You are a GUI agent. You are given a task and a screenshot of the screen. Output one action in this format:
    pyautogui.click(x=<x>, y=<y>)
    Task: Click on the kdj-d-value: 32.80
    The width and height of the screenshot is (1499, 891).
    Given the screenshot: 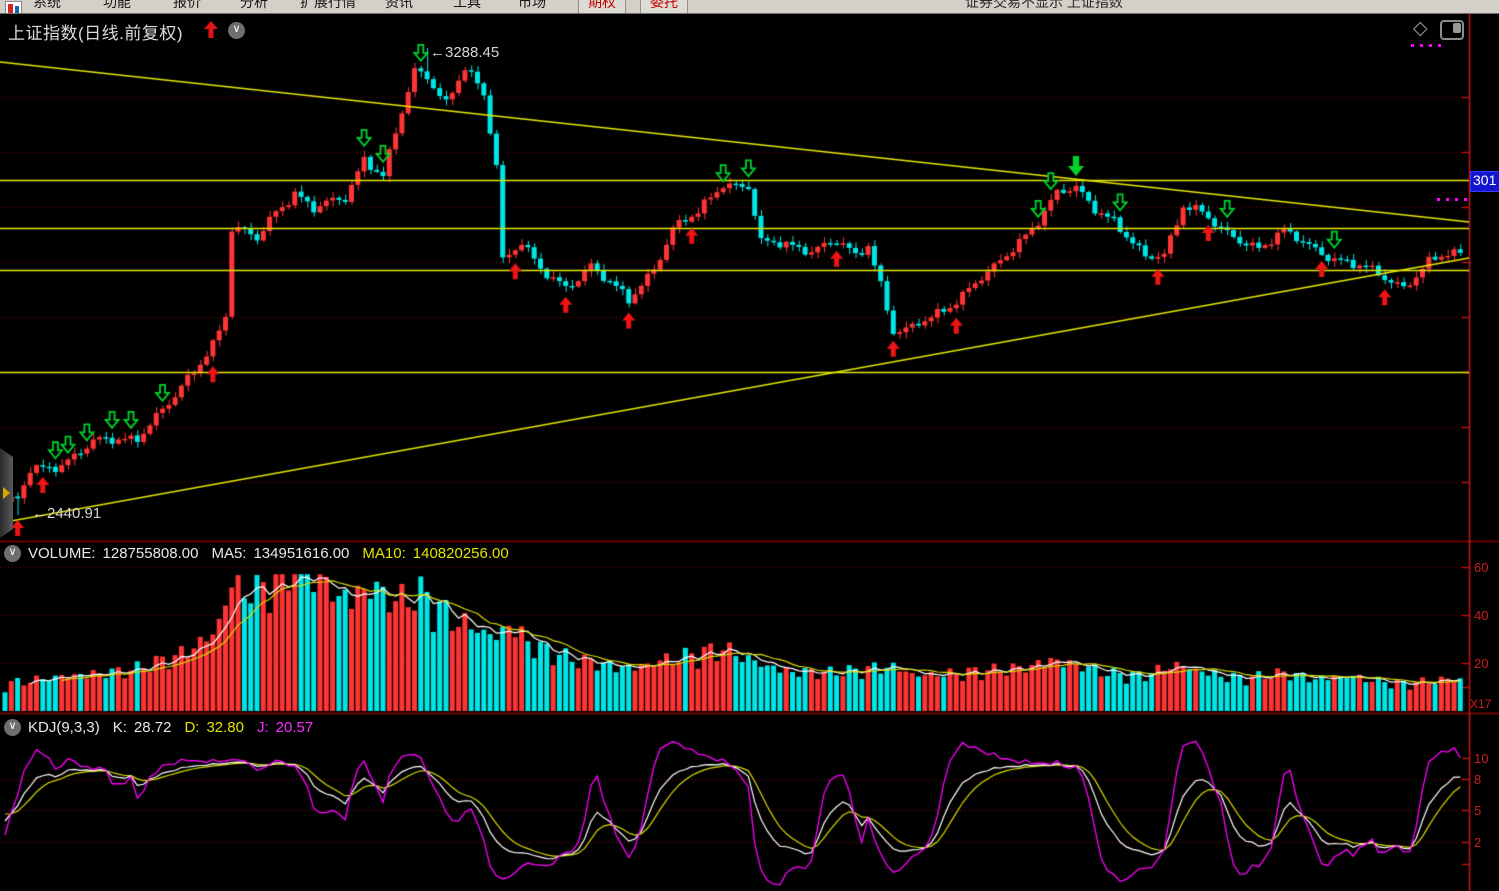 What is the action you would take?
    pyautogui.click(x=225, y=727)
    